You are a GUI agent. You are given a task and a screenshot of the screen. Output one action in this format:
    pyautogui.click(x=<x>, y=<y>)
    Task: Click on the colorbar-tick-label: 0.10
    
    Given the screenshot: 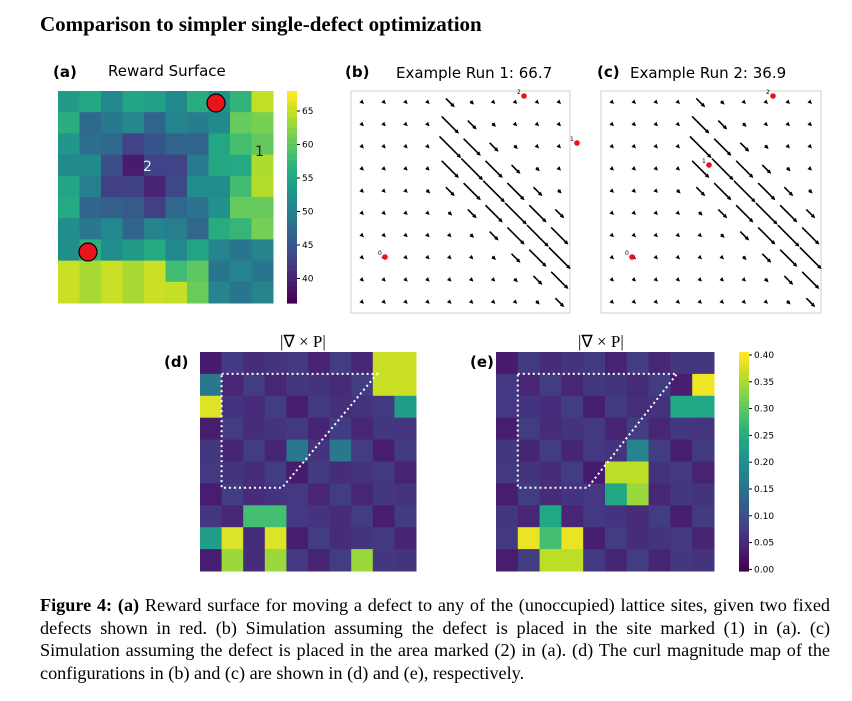 What is the action you would take?
    pyautogui.click(x=764, y=517)
    